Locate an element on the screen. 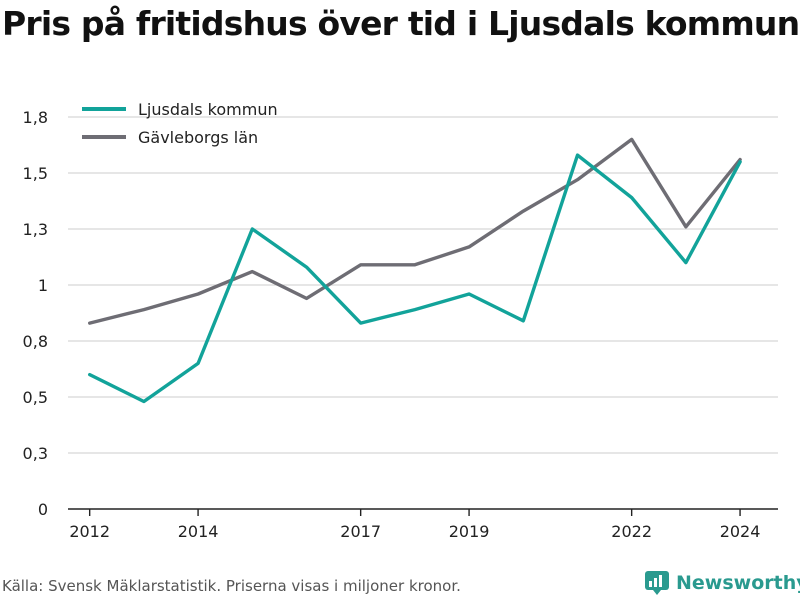  x-axis: 2012 2014 2017 2019 2022 2024 is located at coordinates (423, 524).